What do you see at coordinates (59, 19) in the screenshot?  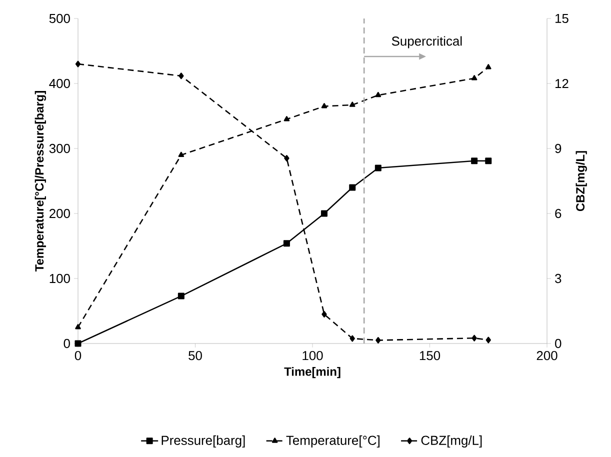 I see `y-tick-label: 500` at bounding box center [59, 19].